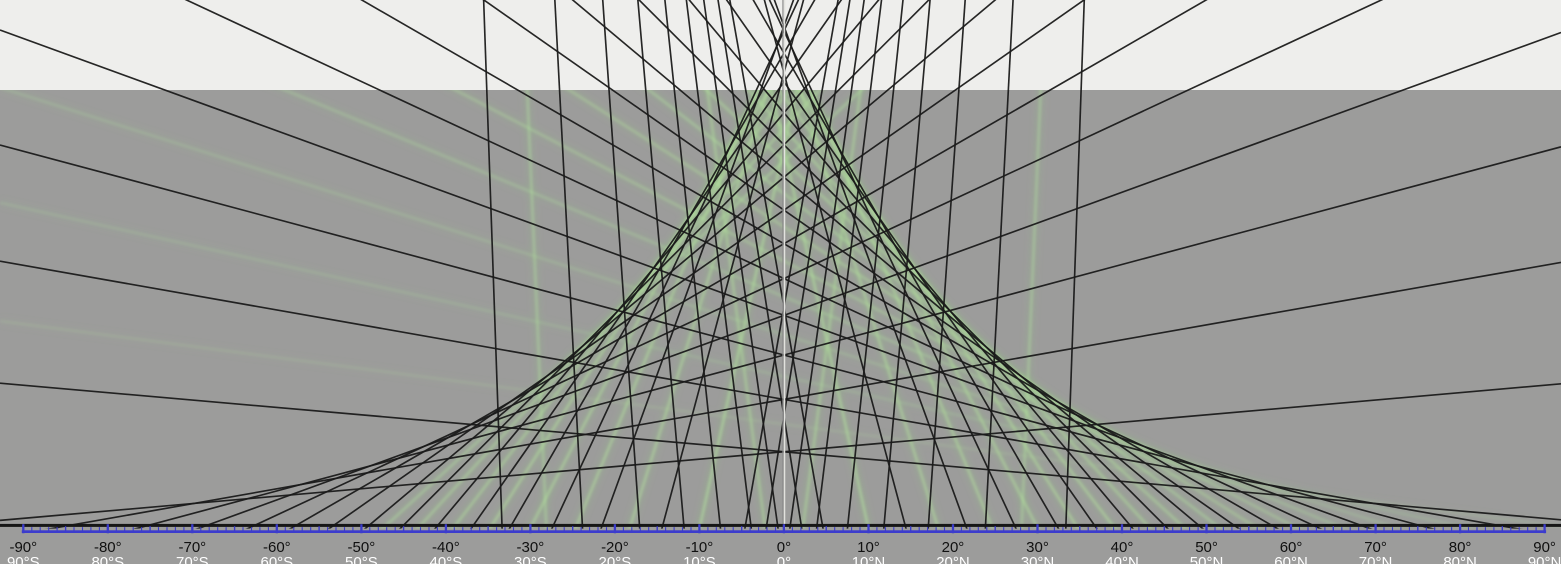 The image size is (1561, 564). I want to click on horizon-axis-line, so click(780, 525).